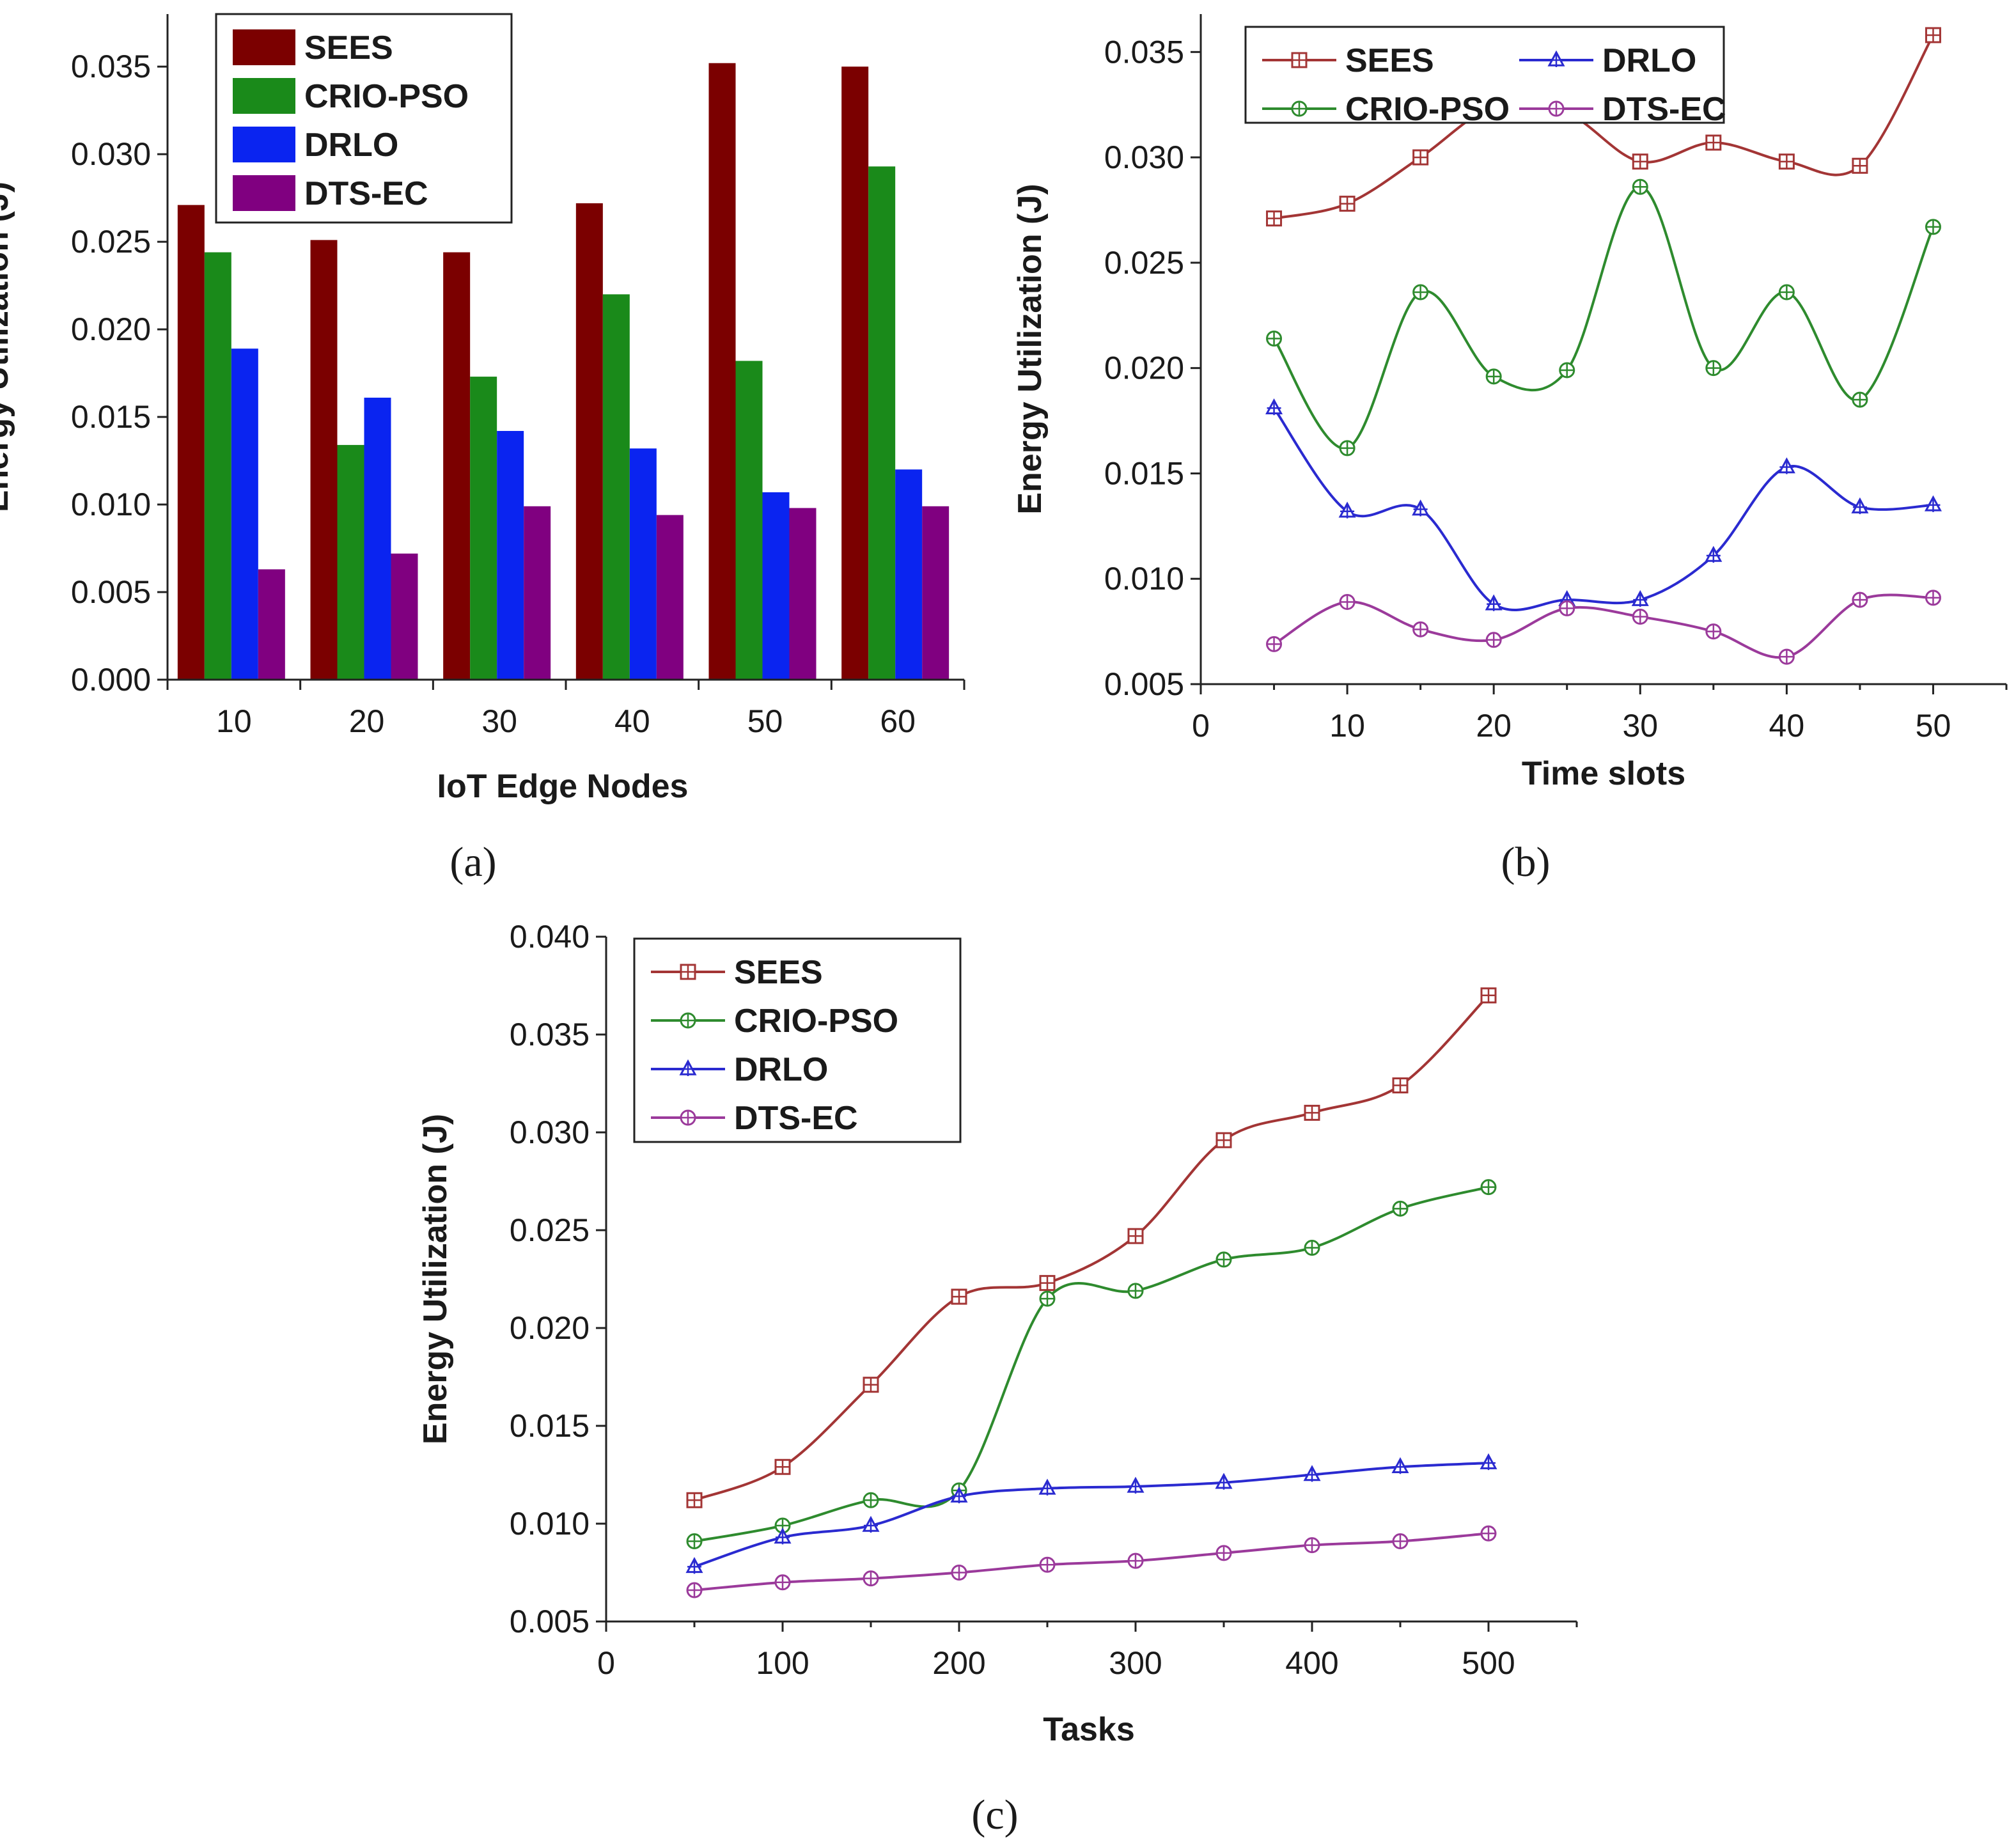  Describe the element at coordinates (8, 347) in the screenshot. I see `a-y-axis-title: Energy Utilization (J)` at that location.